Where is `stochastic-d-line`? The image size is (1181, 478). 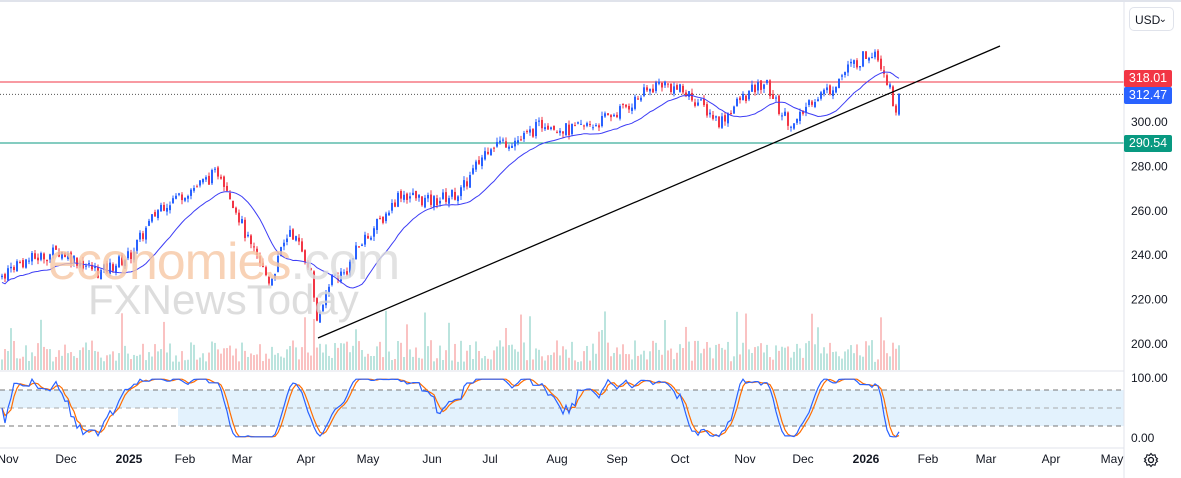 stochastic-d-line is located at coordinates (450, 408).